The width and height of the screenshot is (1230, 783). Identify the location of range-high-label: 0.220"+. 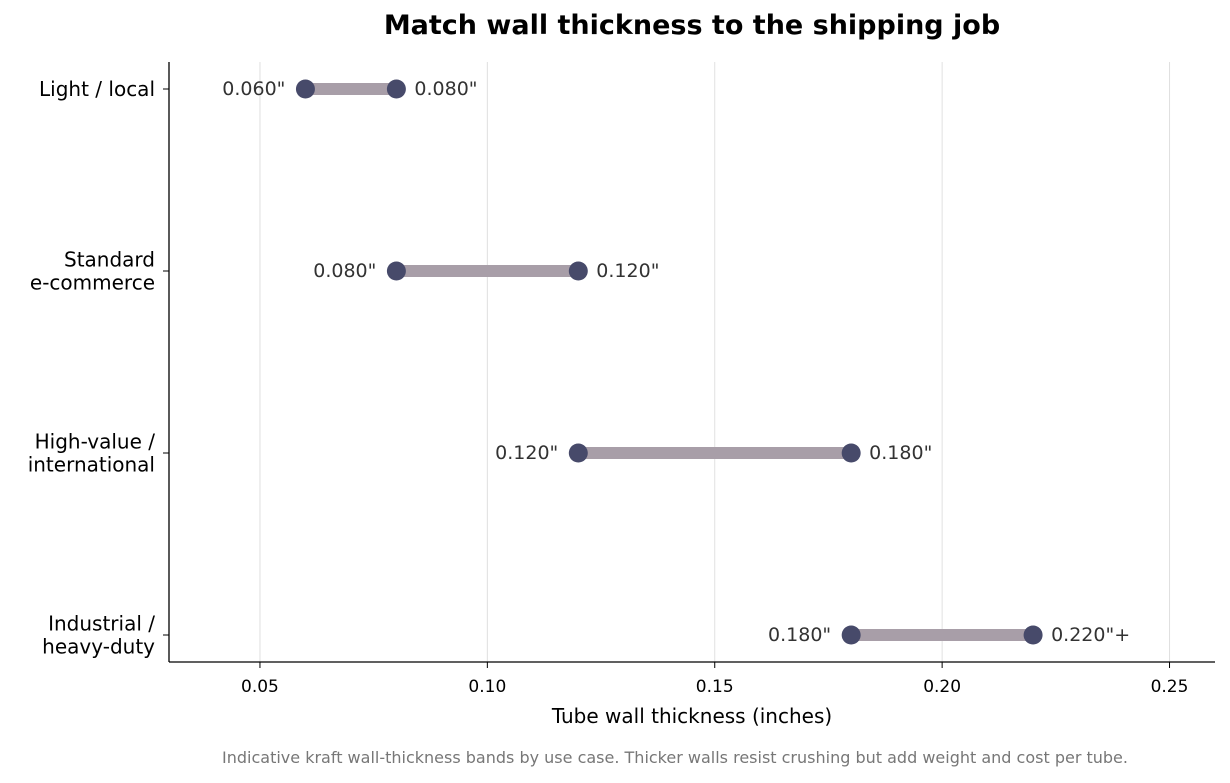
(1090, 635).